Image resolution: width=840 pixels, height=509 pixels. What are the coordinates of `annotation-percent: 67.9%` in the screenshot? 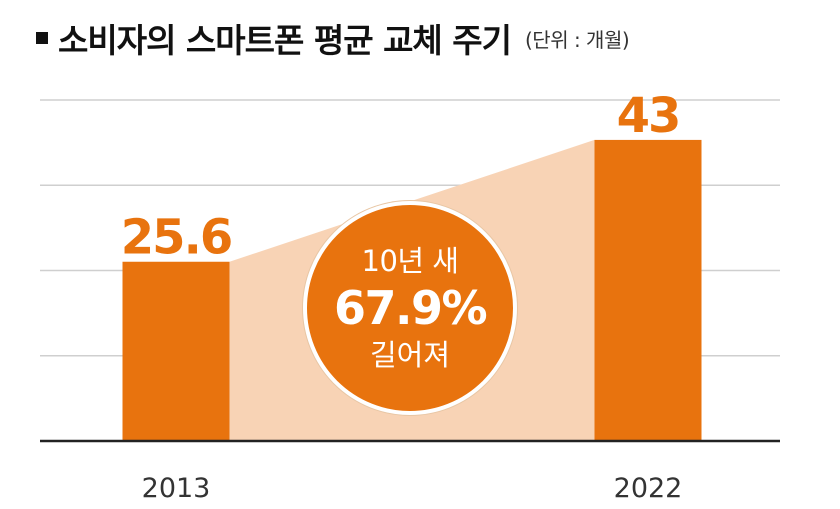 It's located at (410, 308).